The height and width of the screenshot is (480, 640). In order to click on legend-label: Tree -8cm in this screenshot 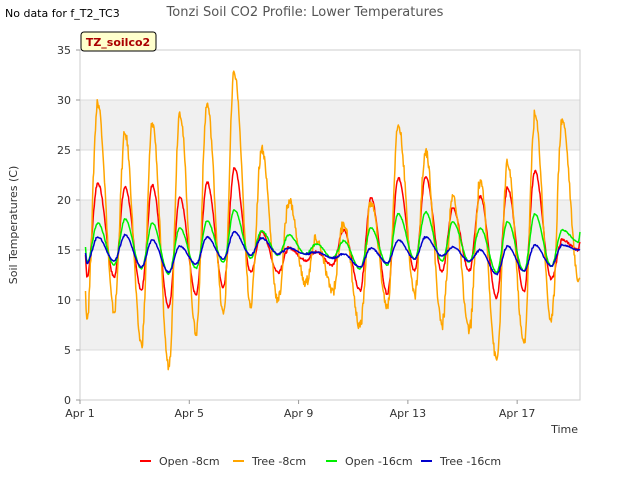, I will do `click(278, 461)`.